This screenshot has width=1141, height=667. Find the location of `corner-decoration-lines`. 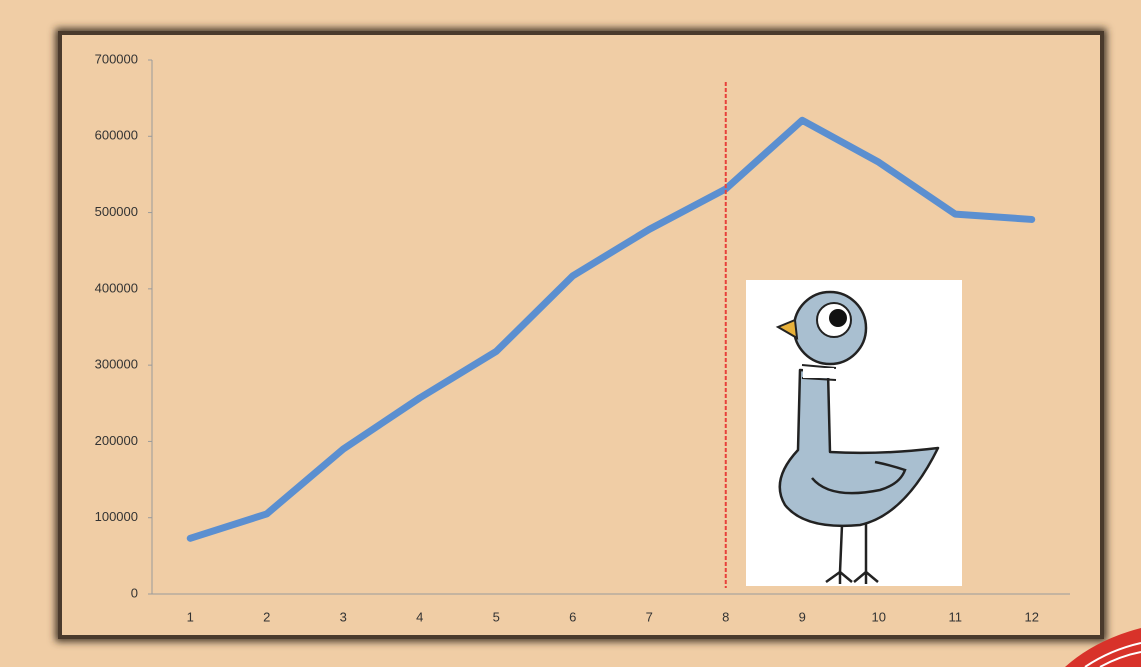

corner-decoration-lines is located at coordinates (1112, 654).